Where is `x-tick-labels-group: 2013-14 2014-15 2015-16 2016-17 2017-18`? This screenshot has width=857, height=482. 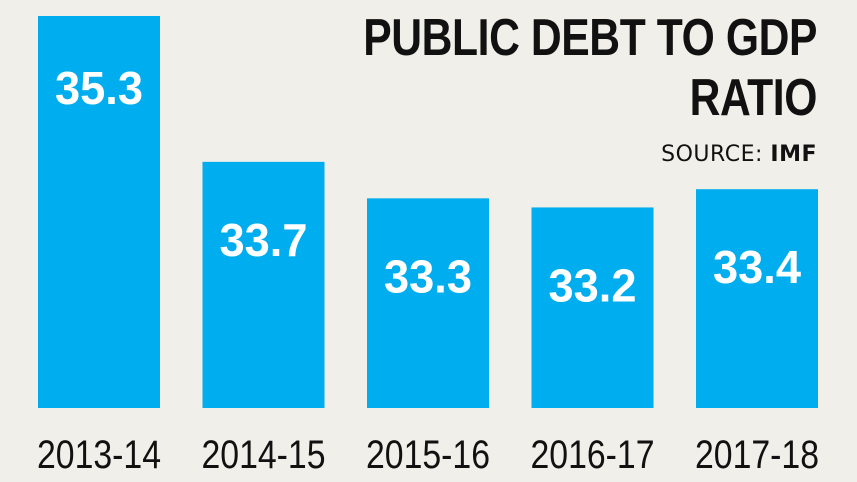 x-tick-labels-group: 2013-14 2014-15 2015-16 2016-17 2017-18 is located at coordinates (428, 455).